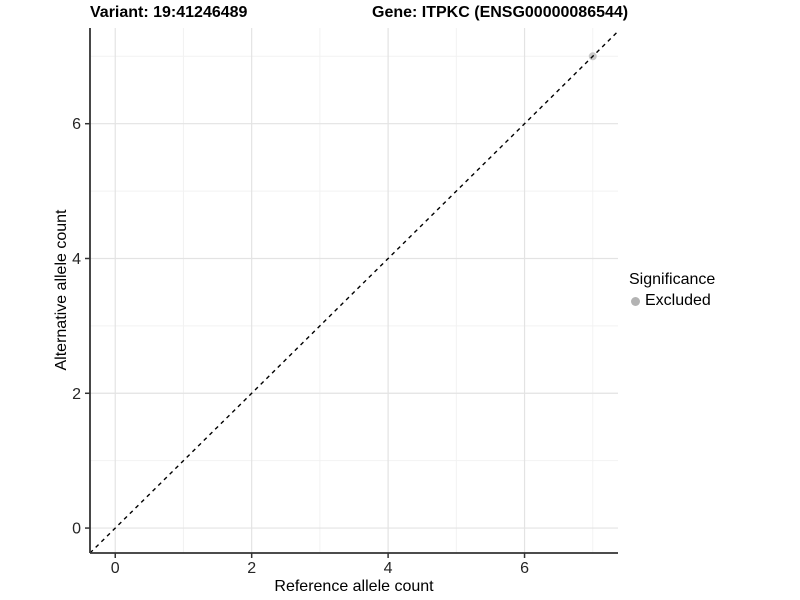 This screenshot has width=800, height=600. What do you see at coordinates (251, 568) in the screenshot?
I see `x-tick-label: 2` at bounding box center [251, 568].